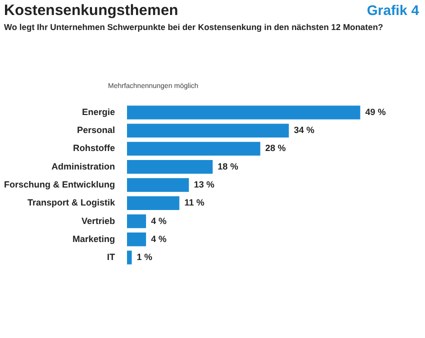 The height and width of the screenshot is (338, 425). What do you see at coordinates (59, 184) in the screenshot?
I see `y-tick-label: Forschung & Entwicklung` at bounding box center [59, 184].